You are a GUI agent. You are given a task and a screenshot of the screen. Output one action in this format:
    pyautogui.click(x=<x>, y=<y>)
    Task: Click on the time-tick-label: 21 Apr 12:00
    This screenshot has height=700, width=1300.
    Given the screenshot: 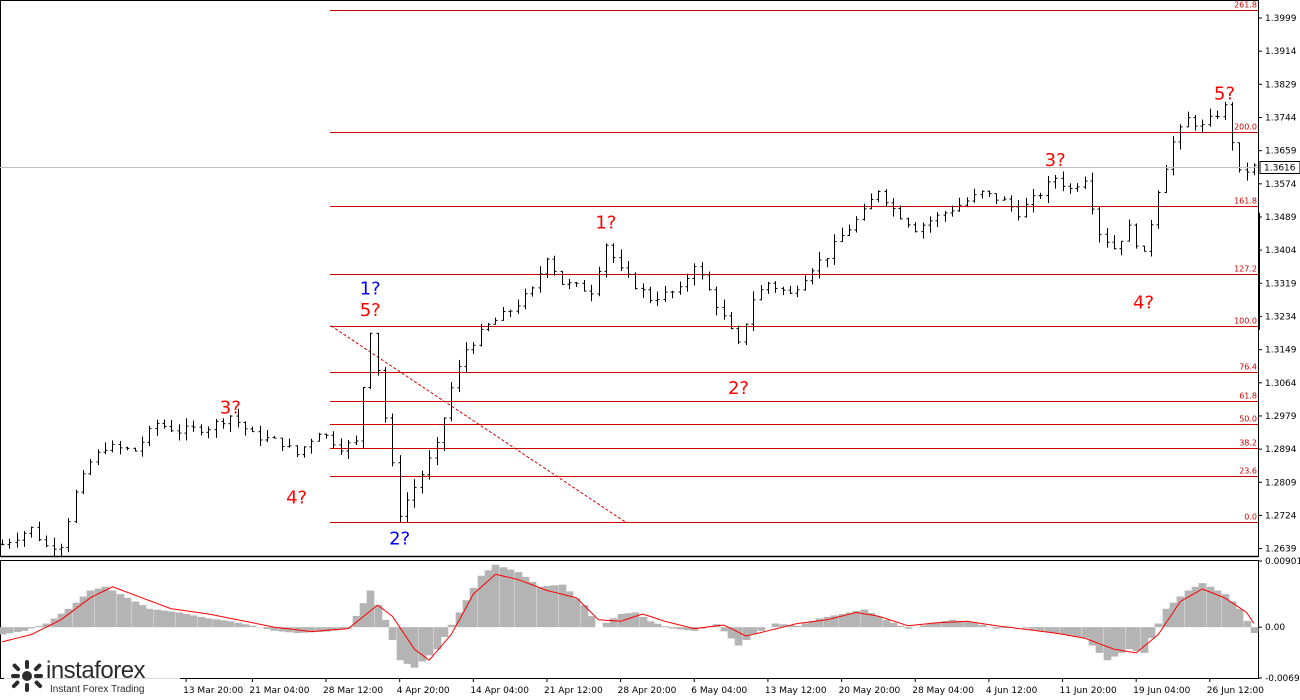 What is the action you would take?
    pyautogui.click(x=573, y=691)
    